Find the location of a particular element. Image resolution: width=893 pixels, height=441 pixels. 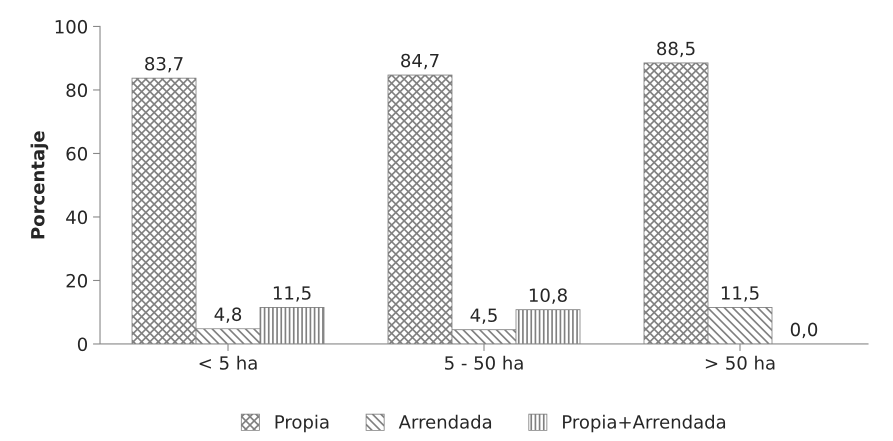

data-label: 4,5 is located at coordinates (483, 316).